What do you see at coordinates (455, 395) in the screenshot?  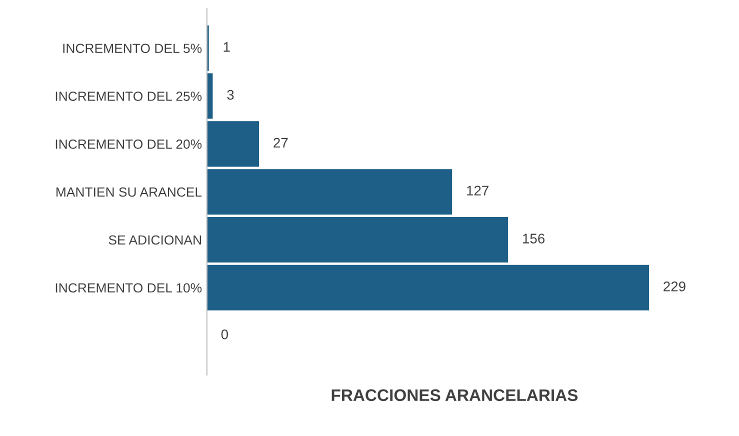 I see `x-axis-title: FRACCIONES ARANCELARIAS` at bounding box center [455, 395].